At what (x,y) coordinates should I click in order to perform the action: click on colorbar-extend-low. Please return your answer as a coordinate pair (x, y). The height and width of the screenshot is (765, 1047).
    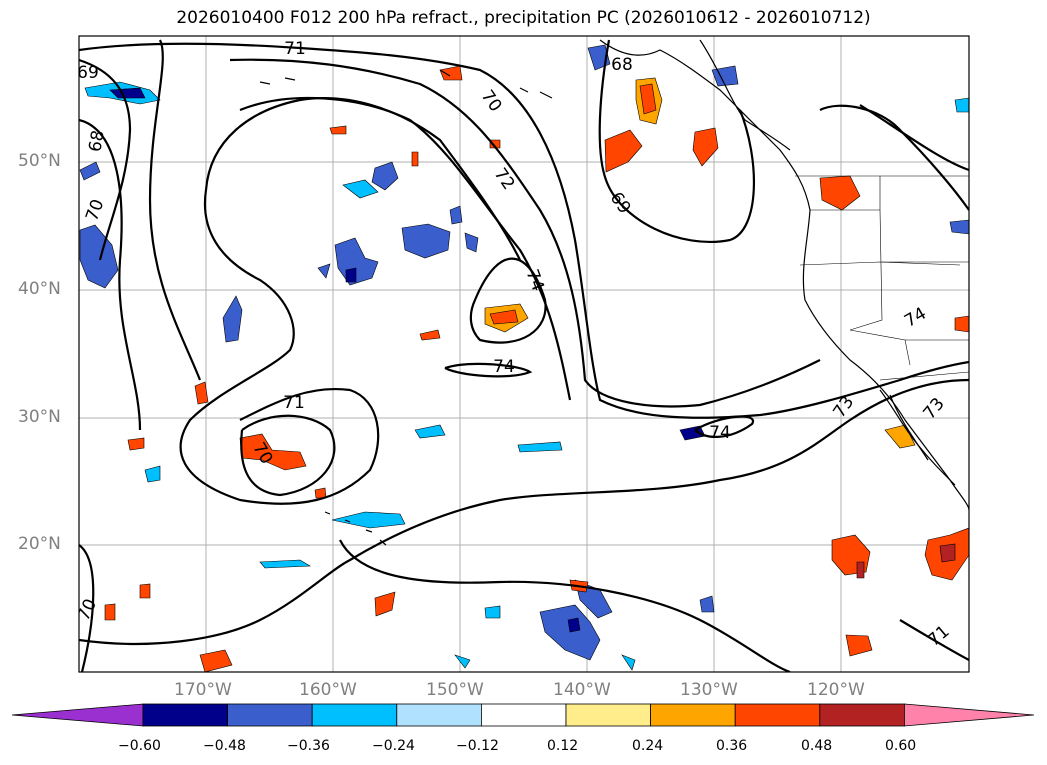
    Looking at the image, I should click on (77, 715).